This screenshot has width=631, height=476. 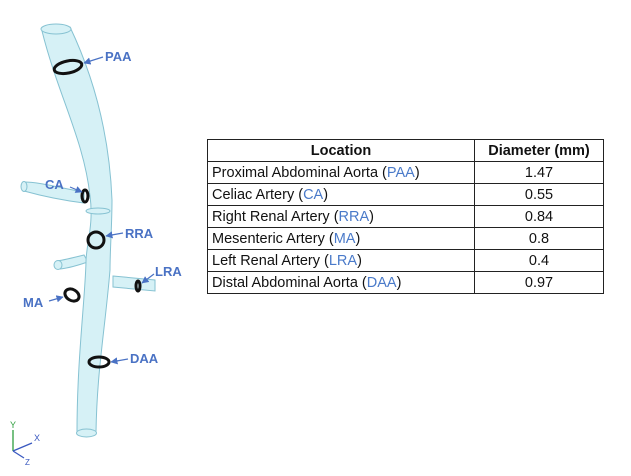 What do you see at coordinates (56, 29) in the screenshot?
I see `aorta-top-opening` at bounding box center [56, 29].